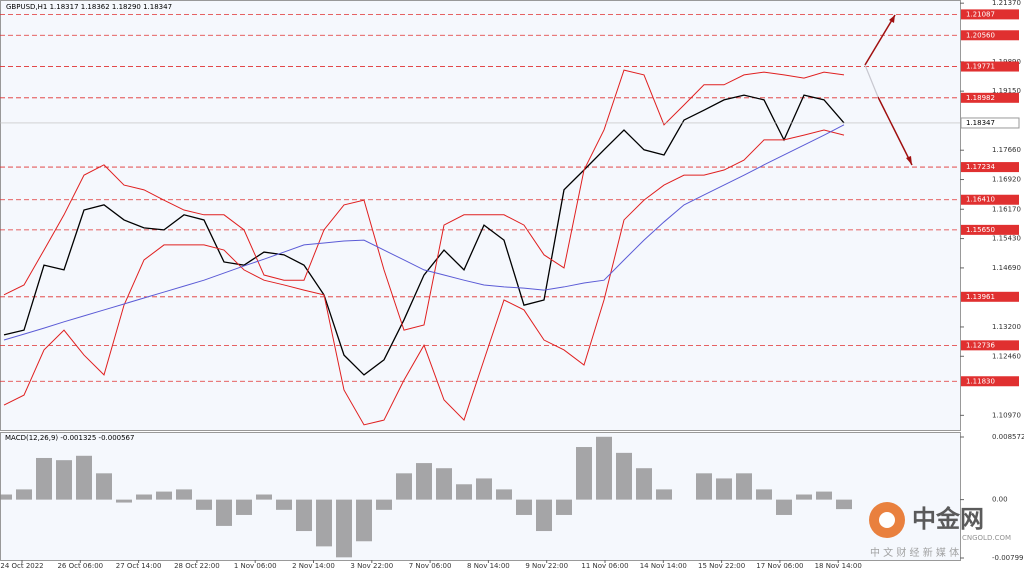 Image resolution: width=1024 pixels, height=572 pixels. Describe the element at coordinates (779, 566) in the screenshot. I see `x-tick-label: 17 Nov 06:00` at that location.